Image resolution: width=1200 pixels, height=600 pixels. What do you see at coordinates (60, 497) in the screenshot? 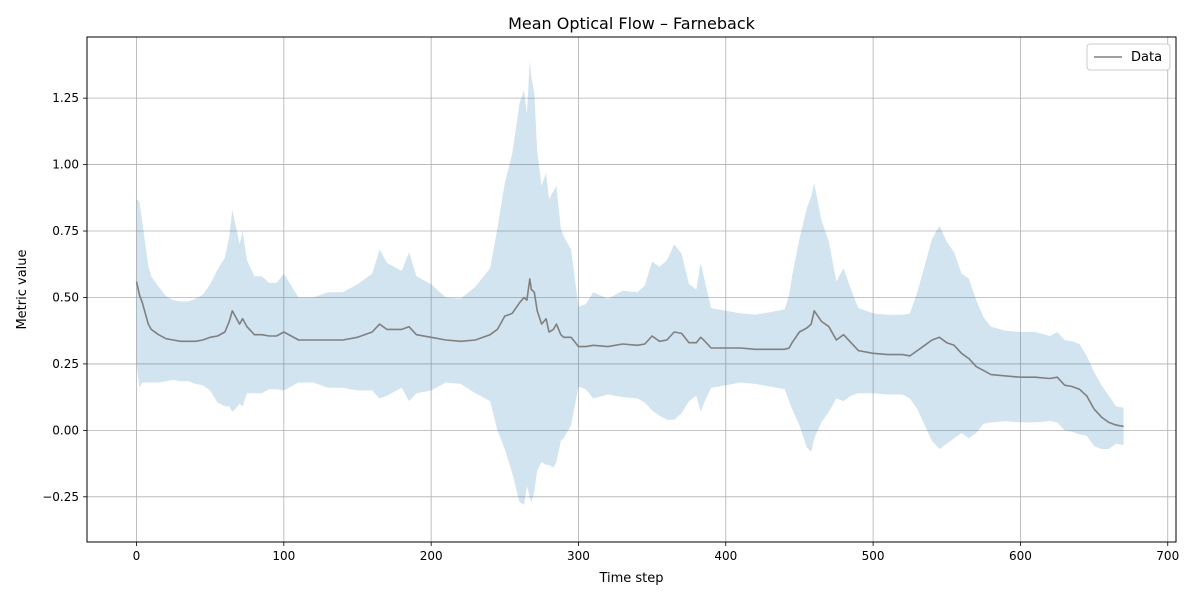
I see `y-tick-label: −0.25` at bounding box center [60, 497].